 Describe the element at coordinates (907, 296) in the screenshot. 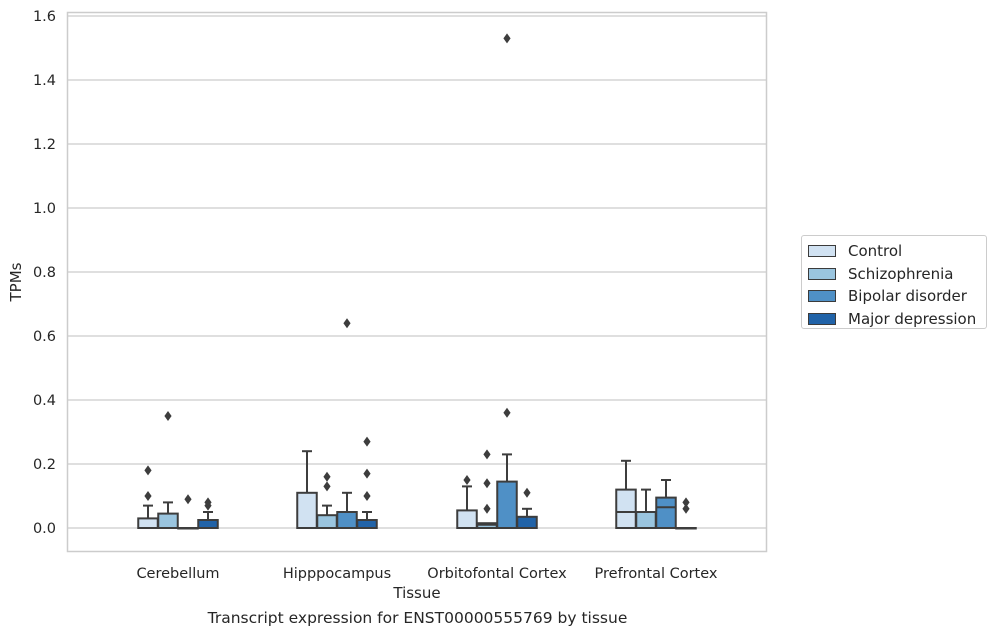

I see `legend-label-bipolar-disorder: Bipolar disorder` at that location.